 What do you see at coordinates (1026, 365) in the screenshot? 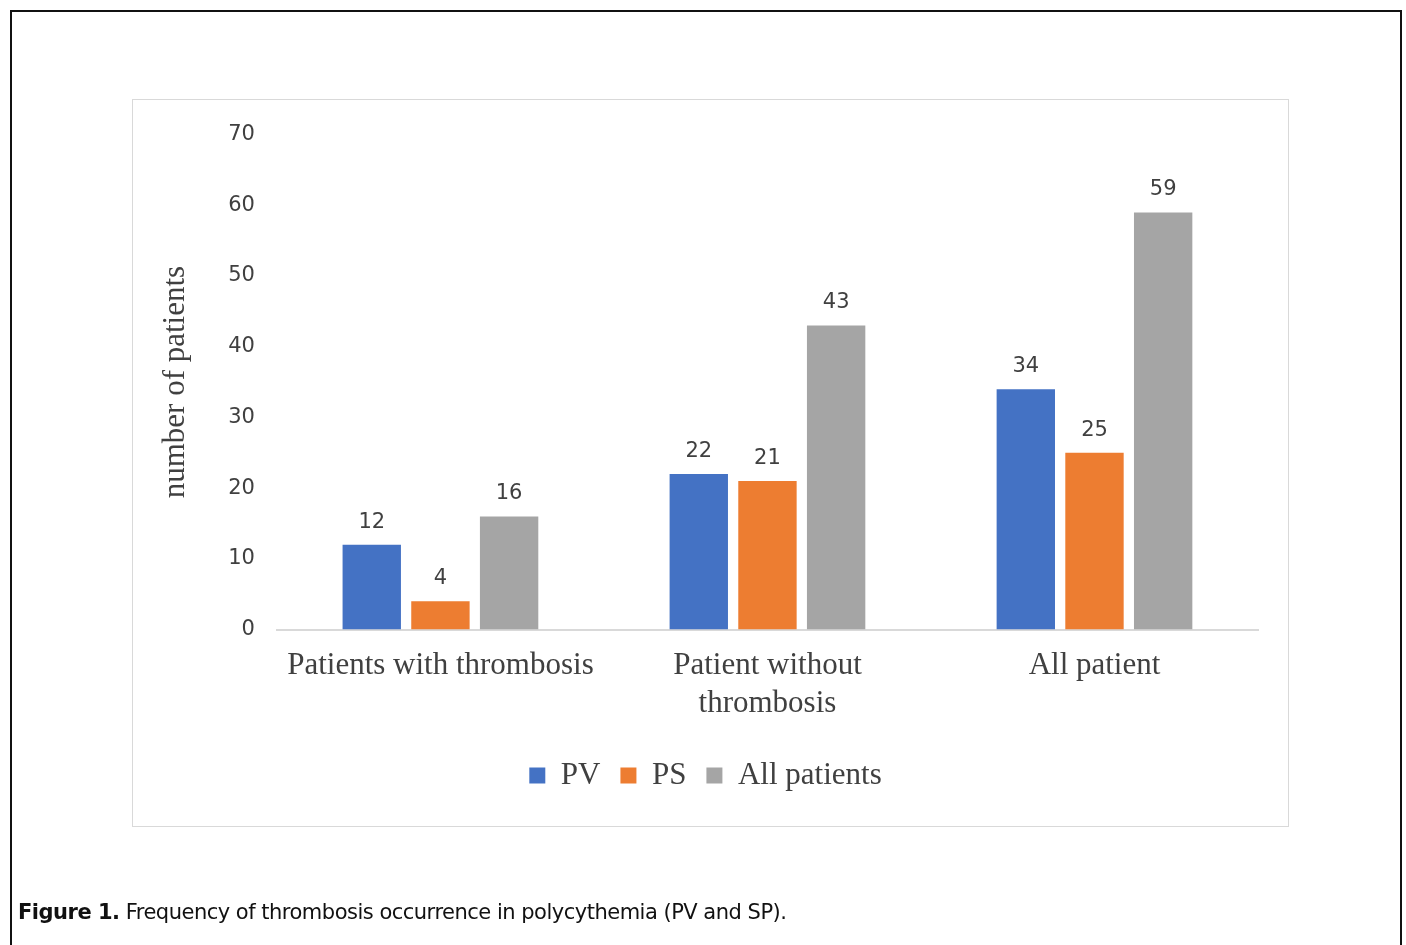
I see `data-label: 34` at bounding box center [1026, 365].